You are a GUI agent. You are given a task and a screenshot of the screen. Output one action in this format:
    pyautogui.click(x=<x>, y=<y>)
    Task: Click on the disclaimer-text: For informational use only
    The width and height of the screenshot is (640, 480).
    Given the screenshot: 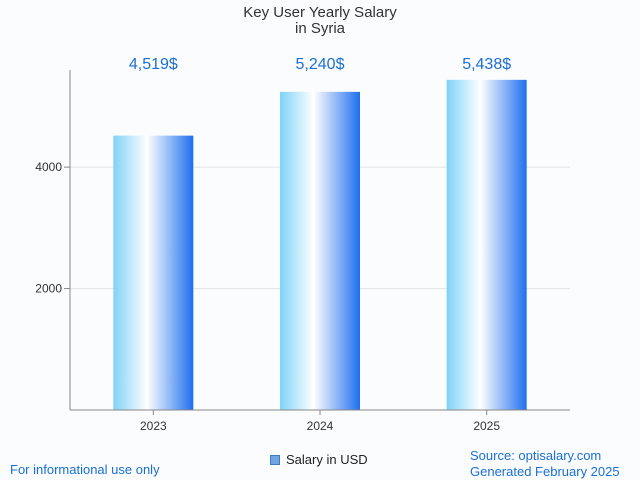 What is the action you would take?
    pyautogui.click(x=85, y=469)
    